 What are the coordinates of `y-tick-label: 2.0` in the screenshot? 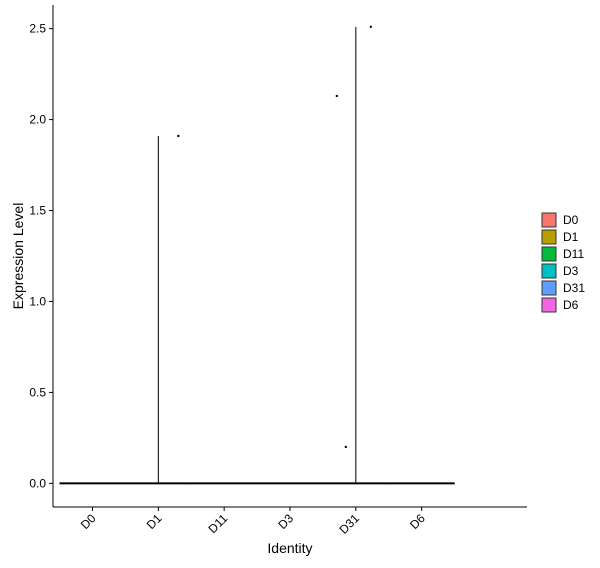 It's located at (37, 120).